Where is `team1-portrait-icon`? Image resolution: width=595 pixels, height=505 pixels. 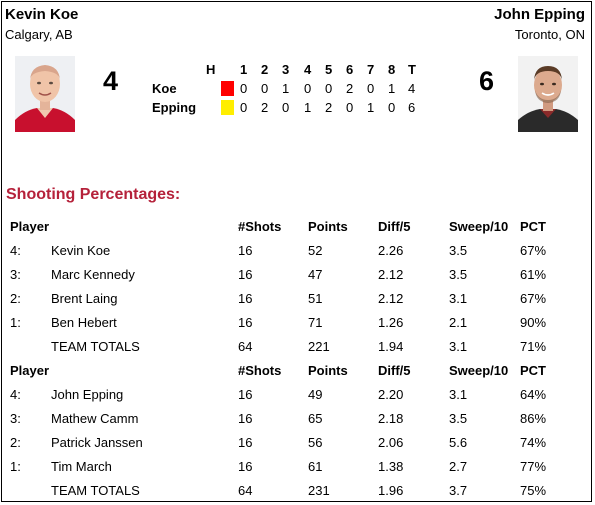
team1-portrait-icon is located at coordinates (45, 94).